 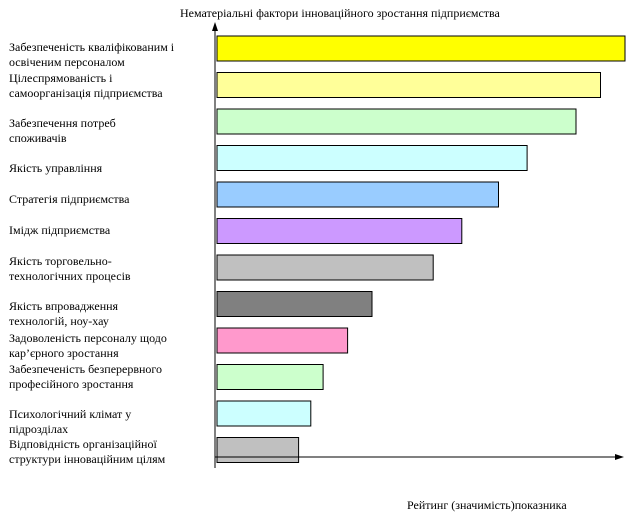 I want to click on category-label-6: Імідж підприємства, so click(x=60, y=230).